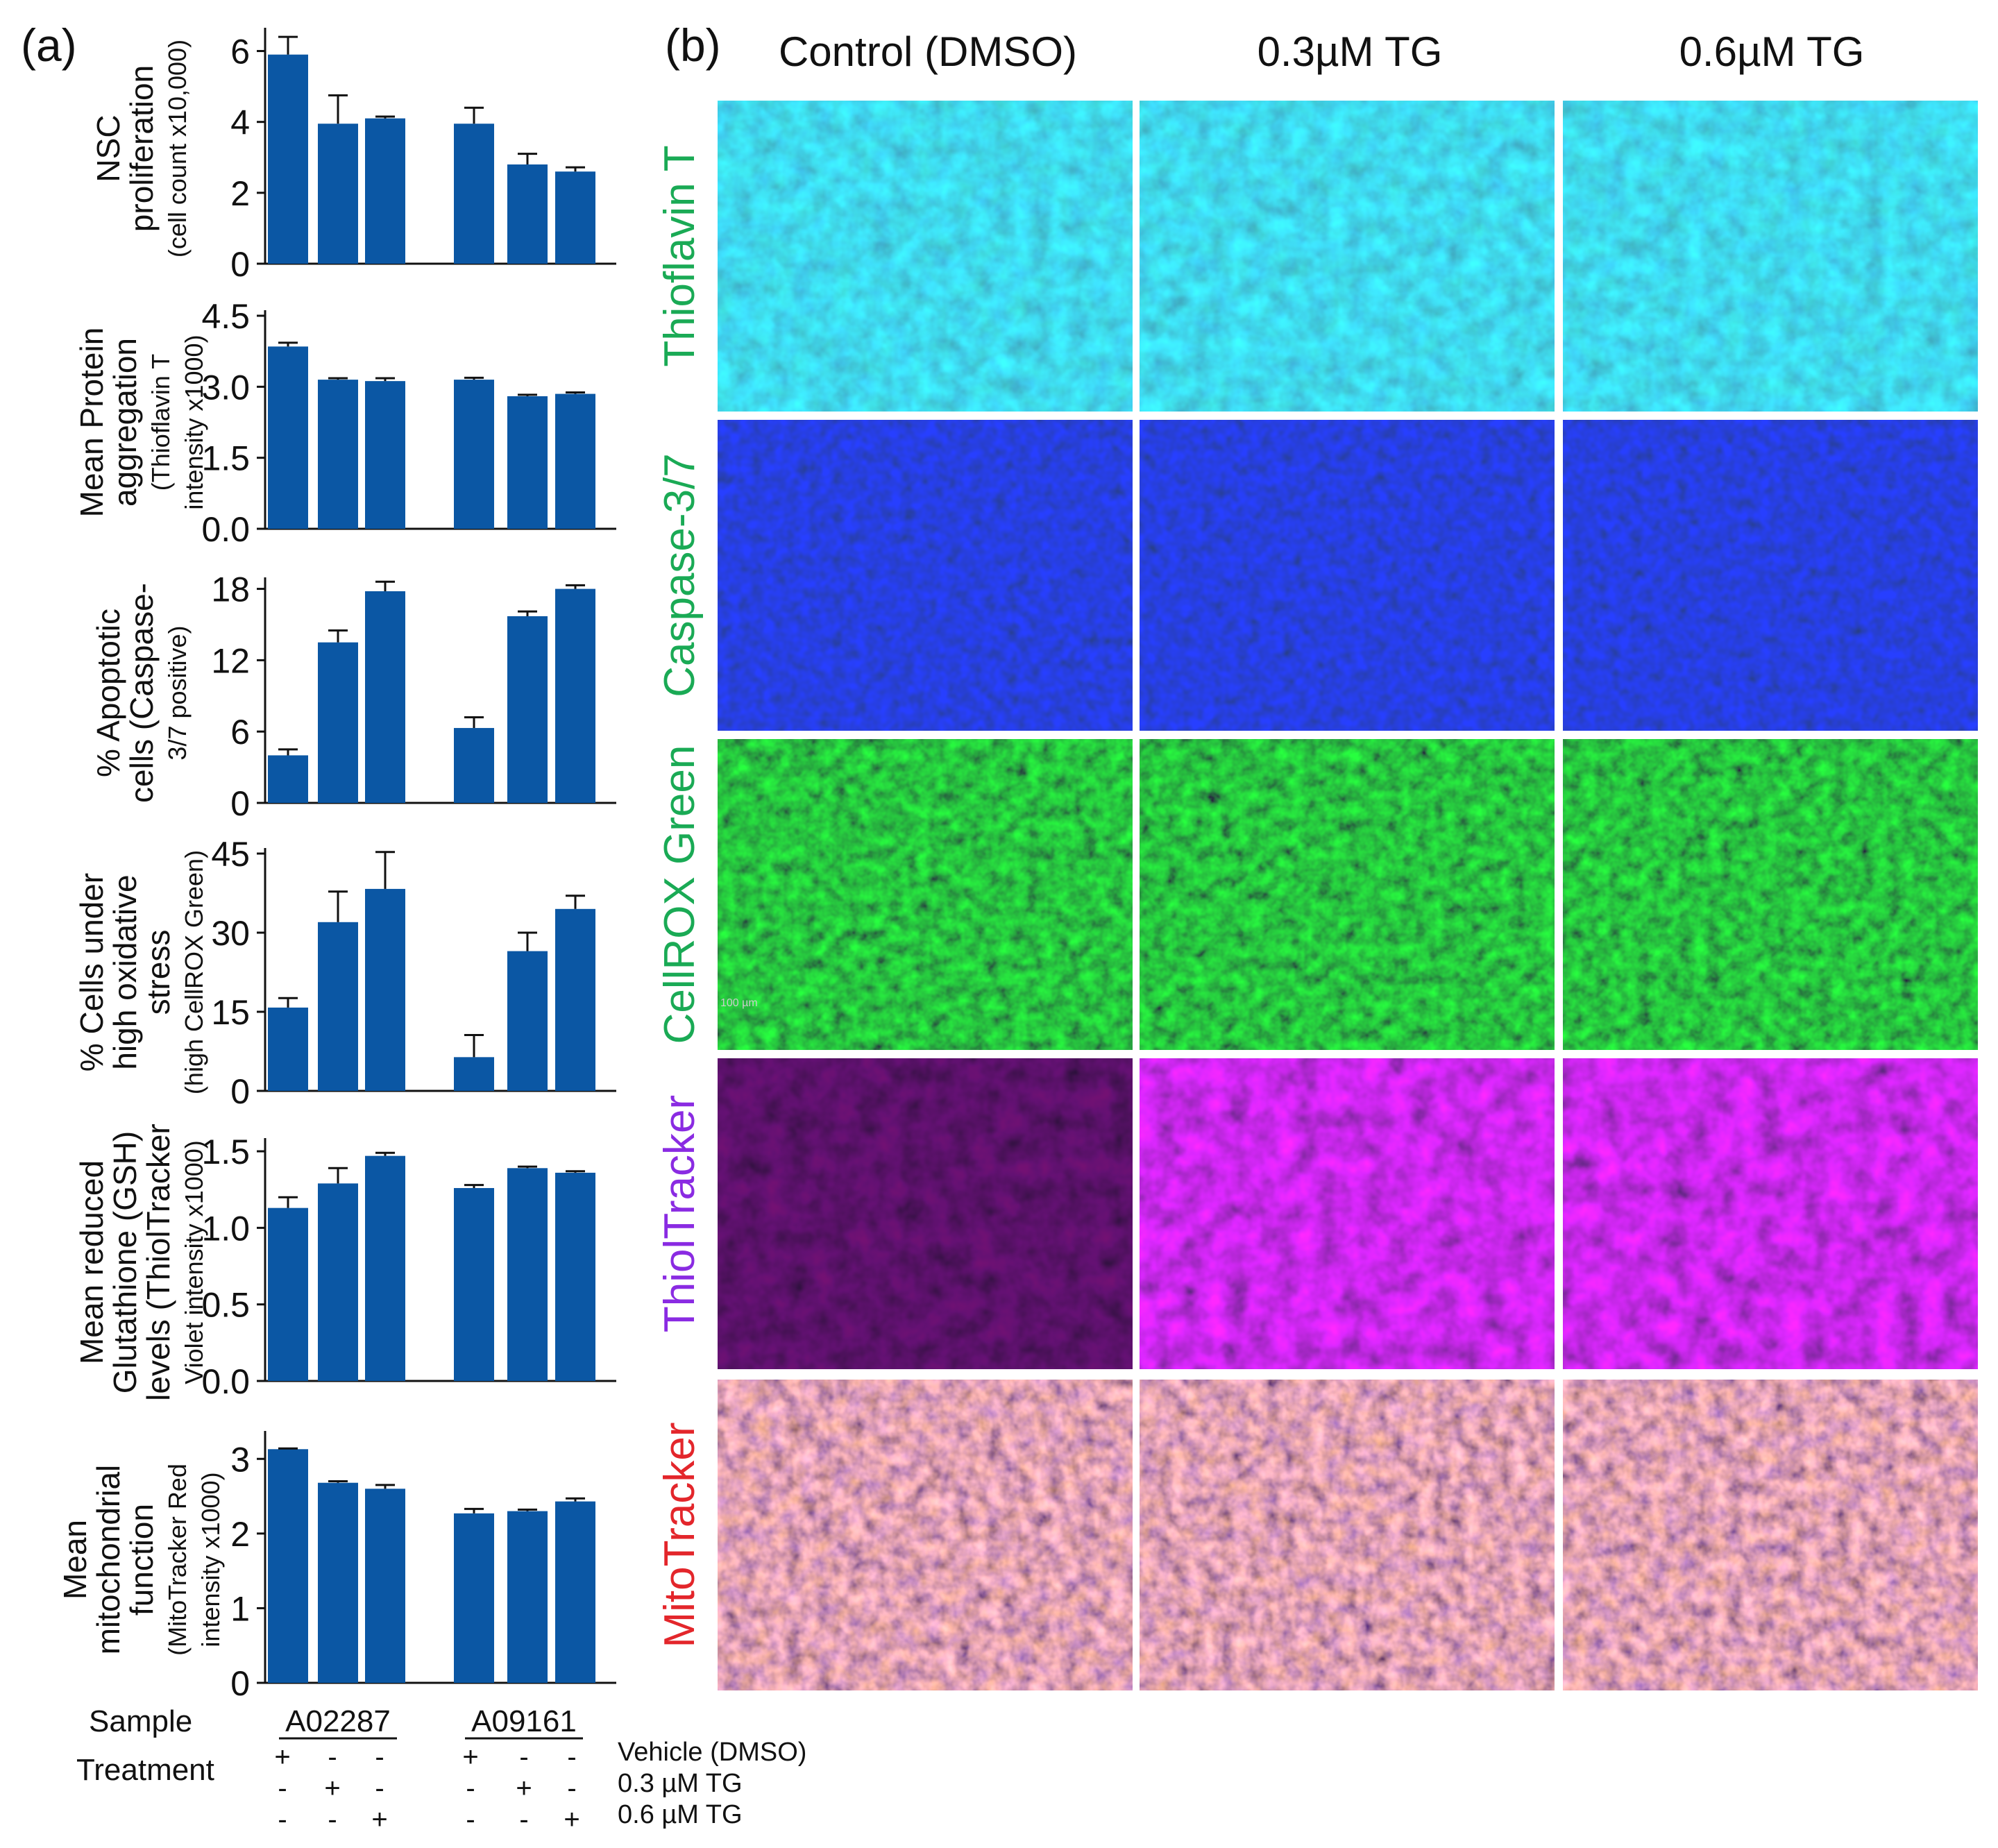  I want to click on y-axis-label: mitochondrial, so click(108, 1560).